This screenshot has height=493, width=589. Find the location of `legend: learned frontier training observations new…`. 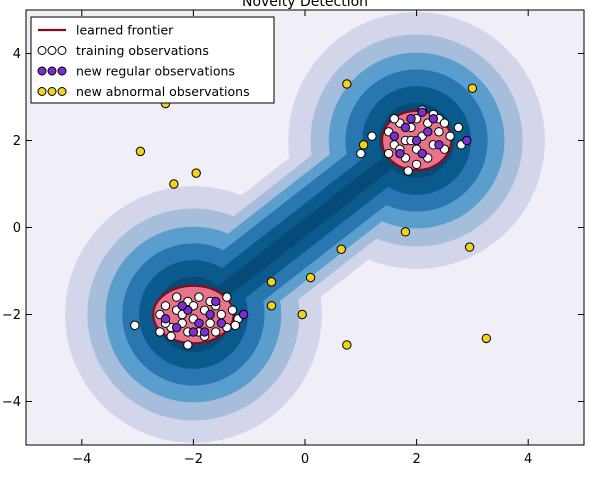

legend: learned frontier training observations new… is located at coordinates (152, 60).